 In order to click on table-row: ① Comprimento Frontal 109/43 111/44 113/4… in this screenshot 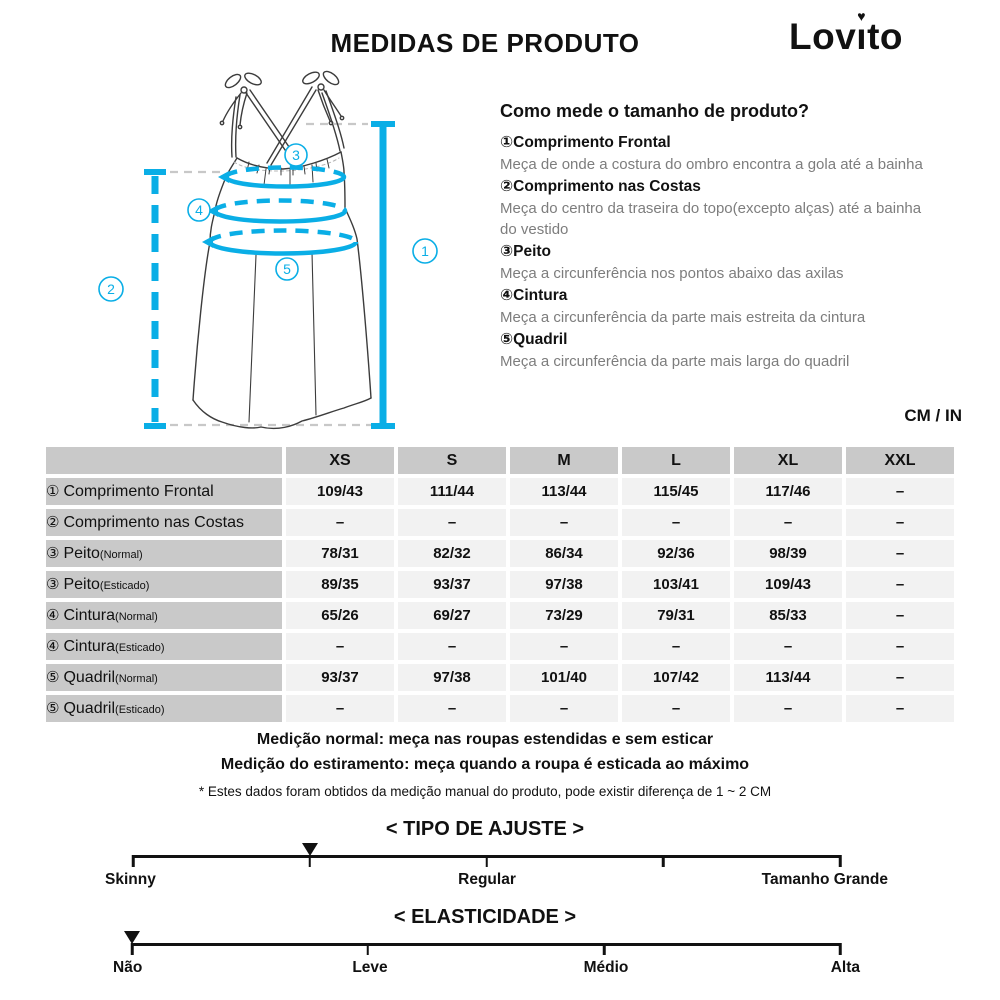, I will do `click(500, 491)`.